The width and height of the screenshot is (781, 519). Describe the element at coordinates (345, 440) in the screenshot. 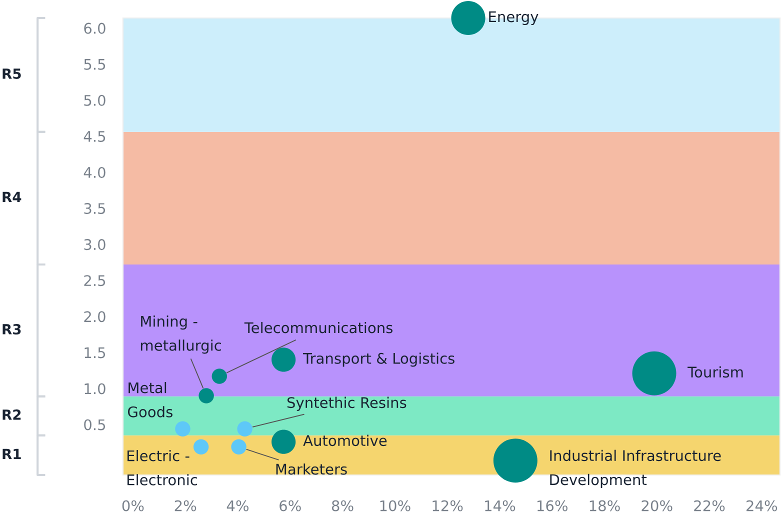

I see `annotation: Automotive` at that location.